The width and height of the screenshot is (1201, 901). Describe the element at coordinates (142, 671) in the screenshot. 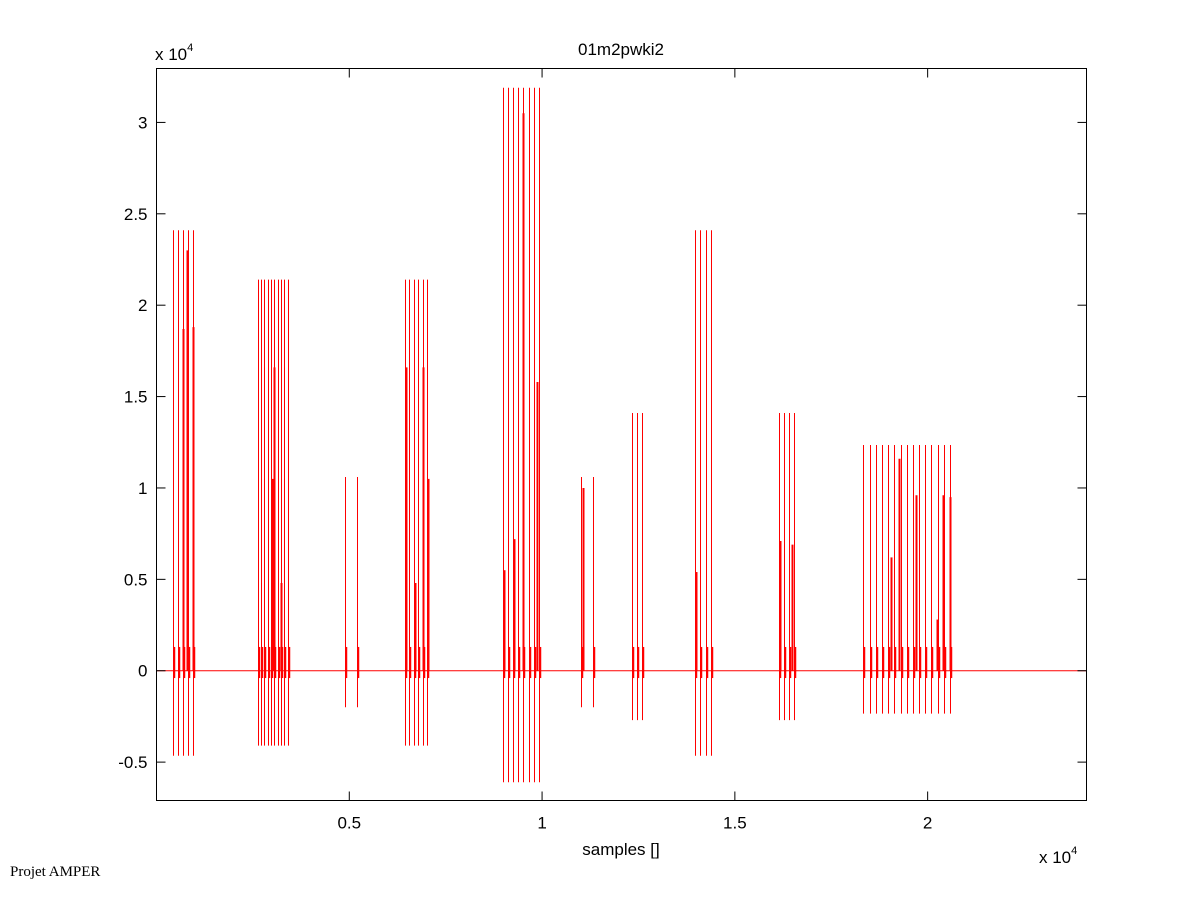

I see `y-tick-label: 0` at that location.